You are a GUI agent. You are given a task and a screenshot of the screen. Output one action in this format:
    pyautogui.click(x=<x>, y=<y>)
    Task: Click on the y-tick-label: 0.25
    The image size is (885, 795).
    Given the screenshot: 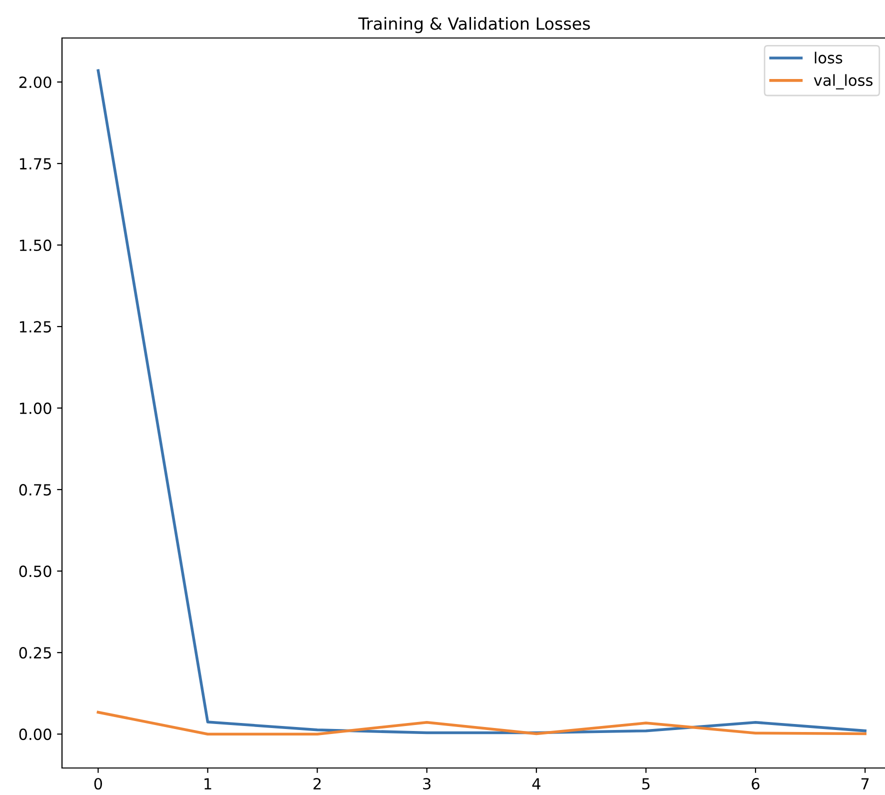 What is the action you would take?
    pyautogui.click(x=35, y=653)
    